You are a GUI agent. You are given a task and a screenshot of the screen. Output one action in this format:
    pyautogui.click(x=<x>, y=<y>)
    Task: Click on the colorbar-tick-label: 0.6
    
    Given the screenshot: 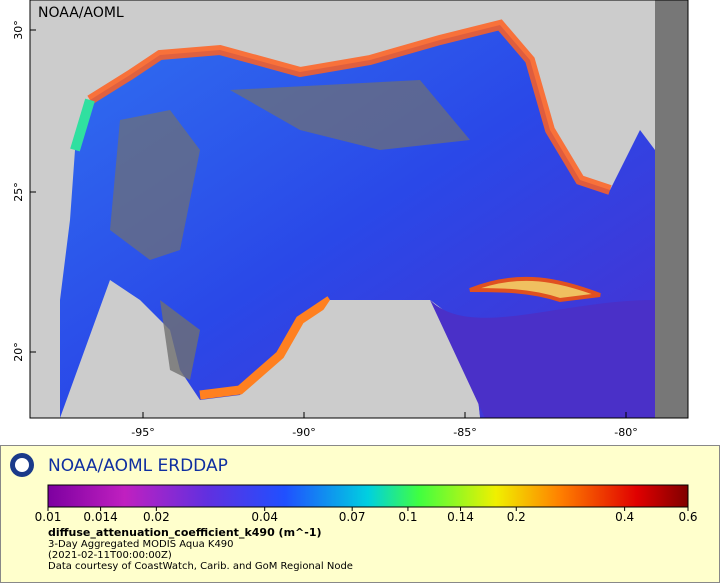 What is the action you would take?
    pyautogui.click(x=687, y=517)
    